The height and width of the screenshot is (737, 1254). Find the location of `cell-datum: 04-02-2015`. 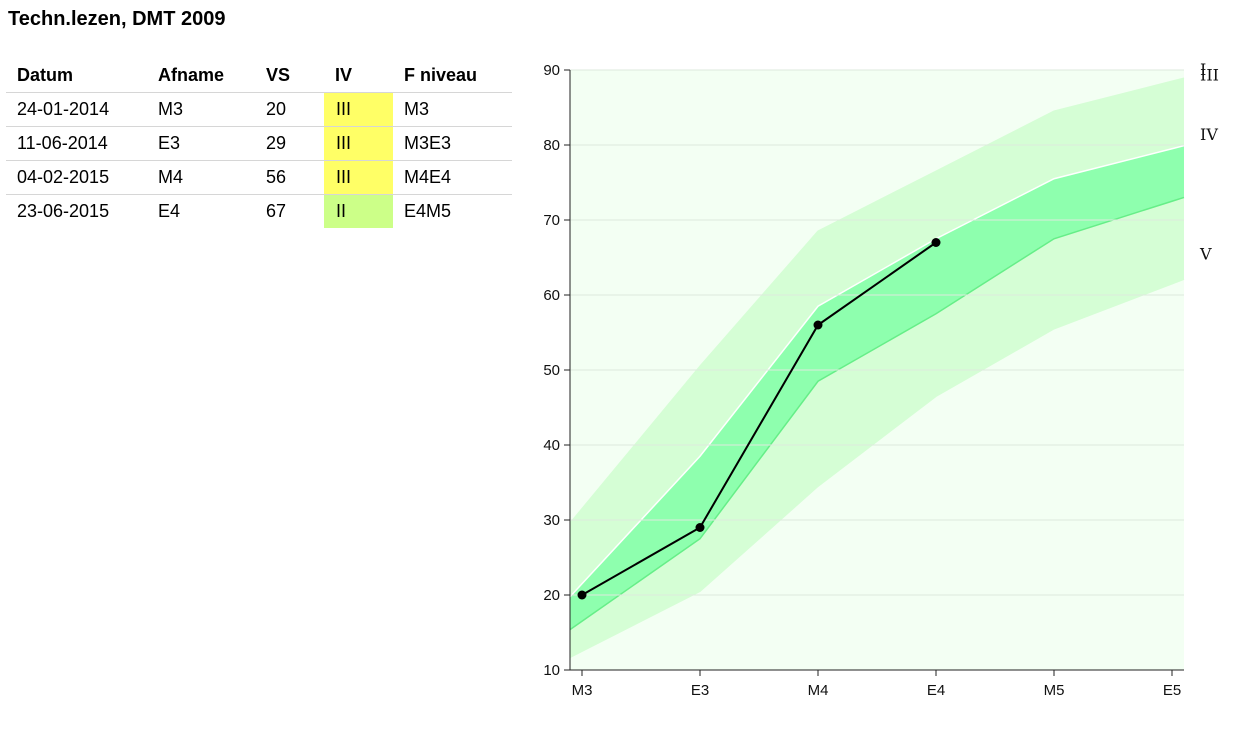

cell-datum: 04-02-2015 is located at coordinates (76, 177).